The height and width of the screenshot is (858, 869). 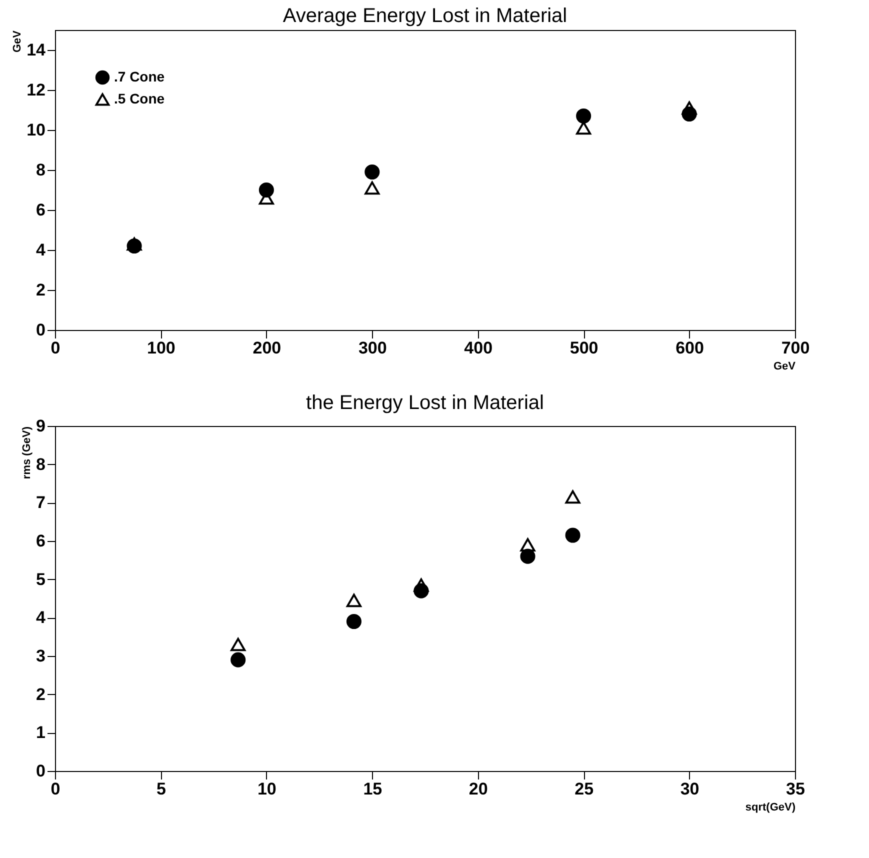 What do you see at coordinates (372, 348) in the screenshot?
I see `x-tick-label: 300` at bounding box center [372, 348].